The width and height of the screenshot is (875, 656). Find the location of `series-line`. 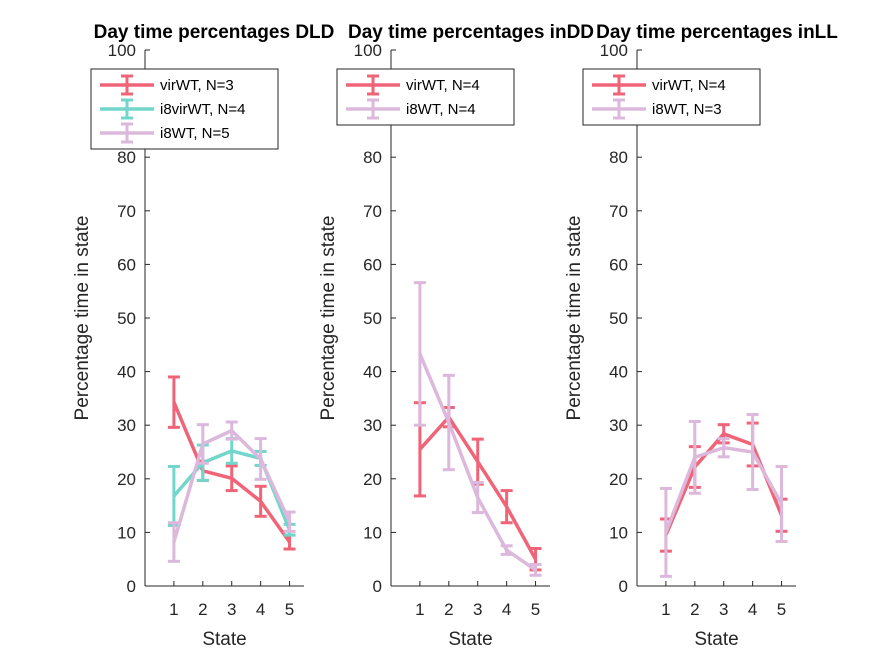

series-line is located at coordinates (724, 489).